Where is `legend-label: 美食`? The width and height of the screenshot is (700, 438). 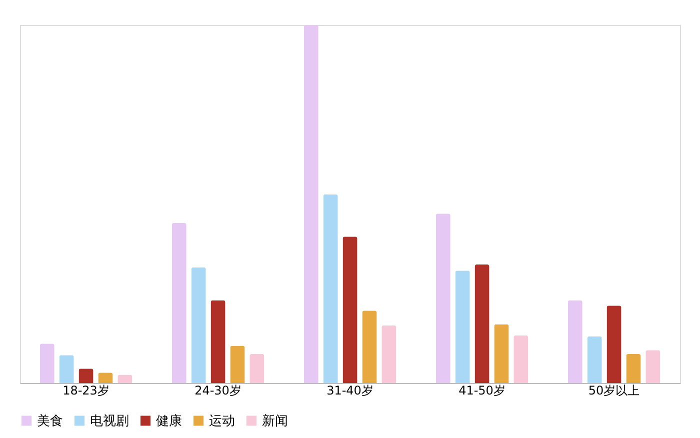
legend-label: 美食 is located at coordinates (50, 420).